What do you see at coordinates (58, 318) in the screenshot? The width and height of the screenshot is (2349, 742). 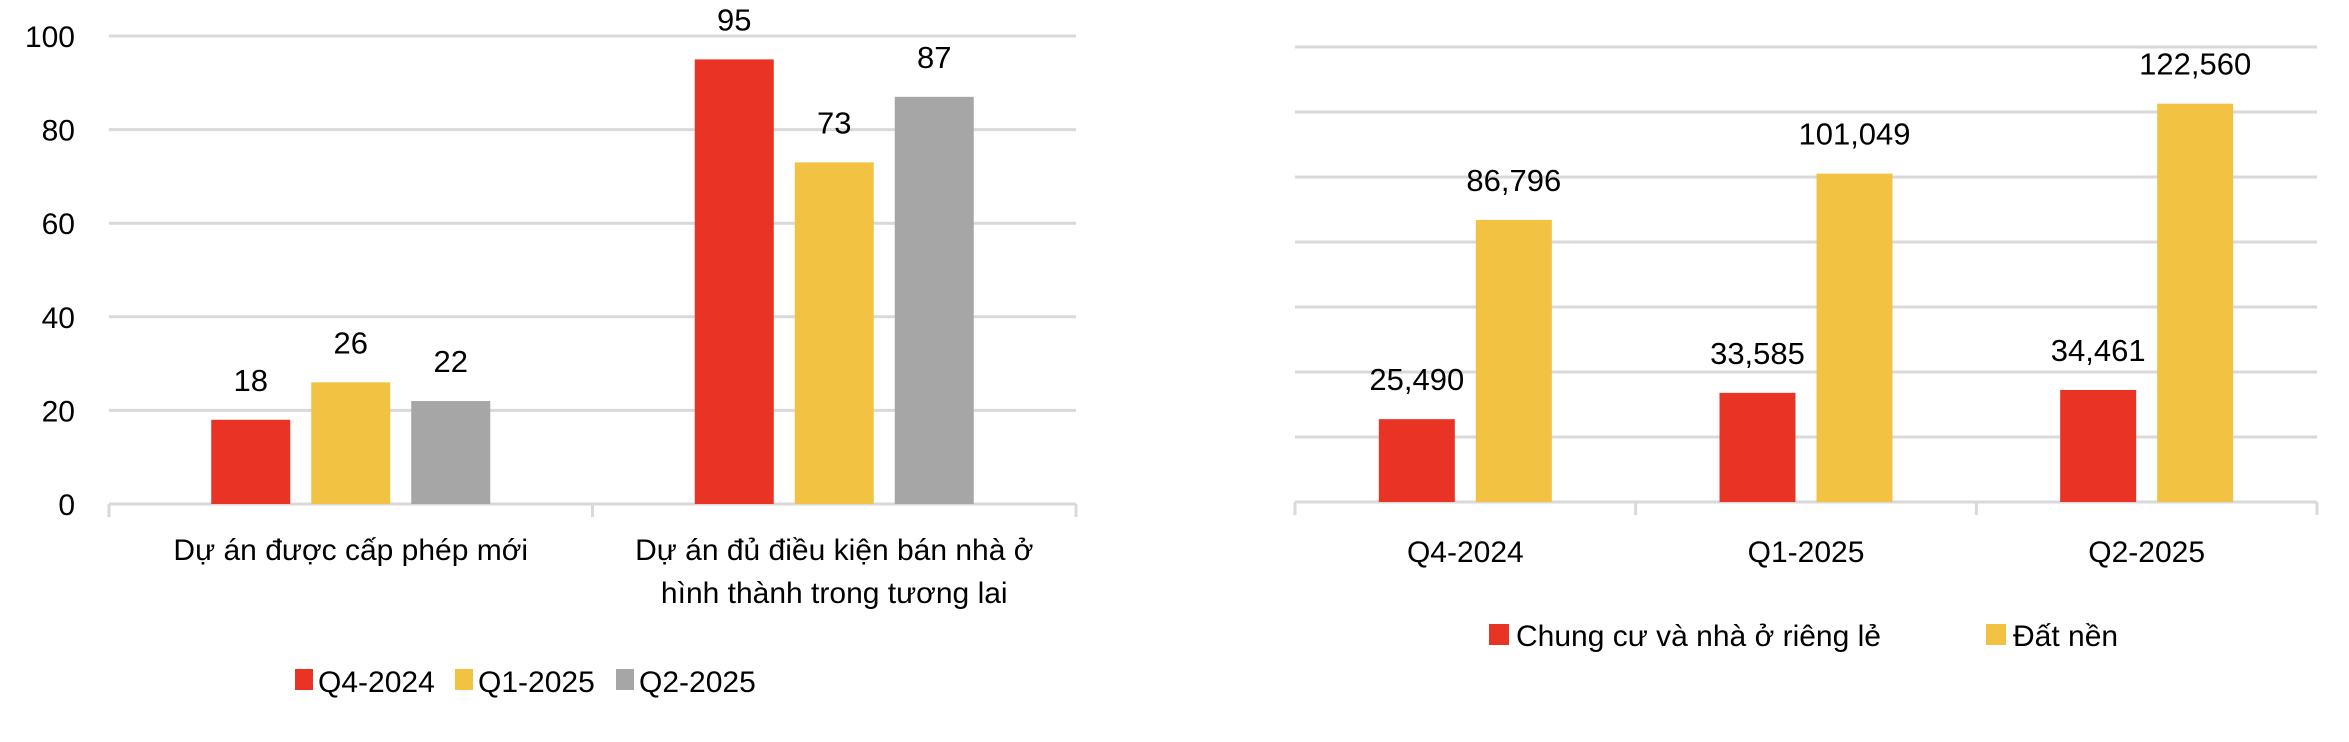 I see `y-tick-label: 40` at bounding box center [58, 318].